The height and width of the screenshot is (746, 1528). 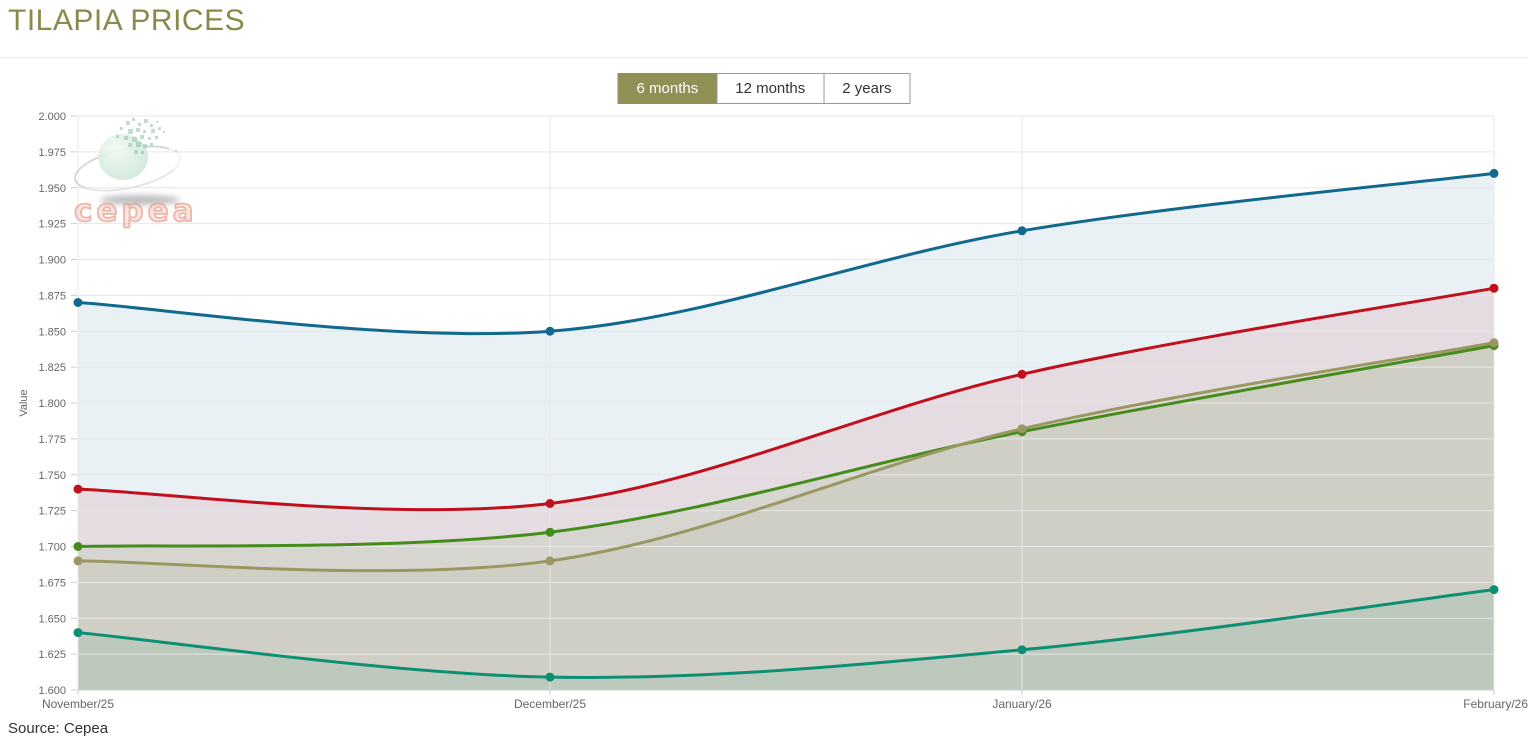 I want to click on series-area-teal, so click(x=786, y=639).